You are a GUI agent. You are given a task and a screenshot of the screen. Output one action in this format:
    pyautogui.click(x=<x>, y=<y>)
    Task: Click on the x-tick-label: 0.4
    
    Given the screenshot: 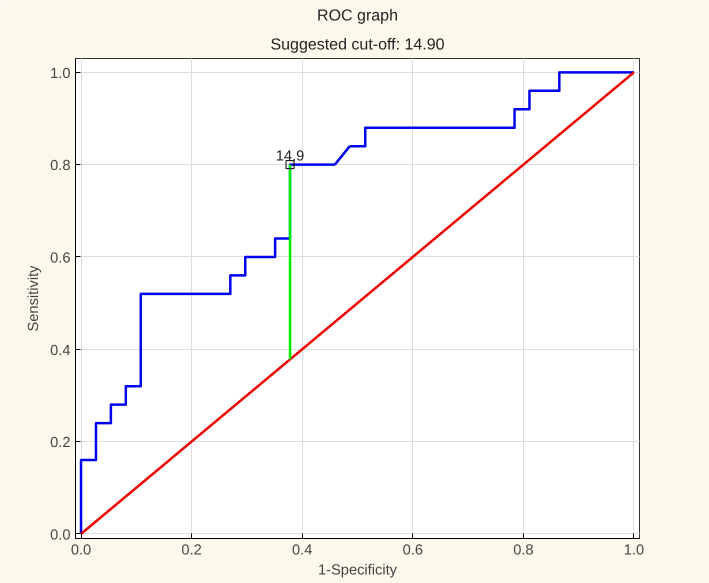 What is the action you would take?
    pyautogui.click(x=302, y=550)
    